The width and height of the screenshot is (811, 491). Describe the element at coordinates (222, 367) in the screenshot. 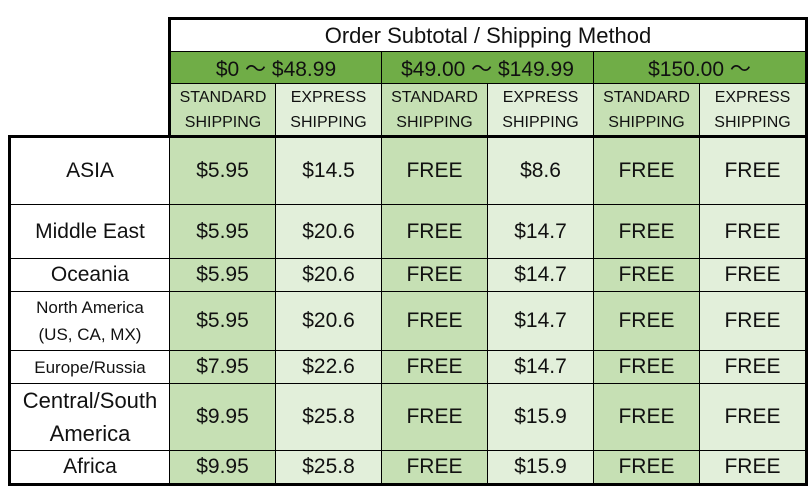

I see `rate-cell: $7.95` at that location.